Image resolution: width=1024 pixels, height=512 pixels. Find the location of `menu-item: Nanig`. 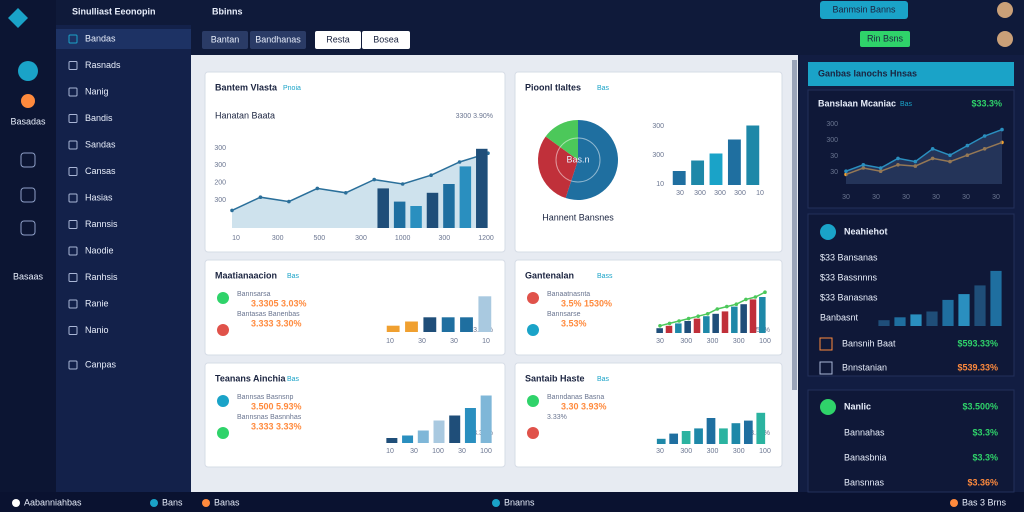

menu-item: Nanig is located at coordinates (97, 91).